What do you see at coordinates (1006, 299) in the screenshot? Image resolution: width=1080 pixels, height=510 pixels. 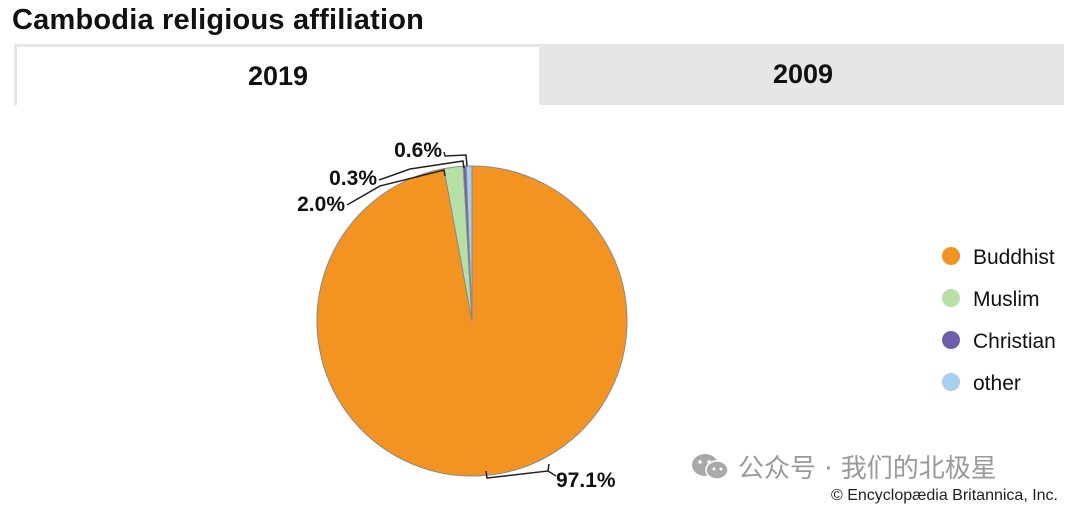 I see `legend-label-muslim: Muslim` at bounding box center [1006, 299].